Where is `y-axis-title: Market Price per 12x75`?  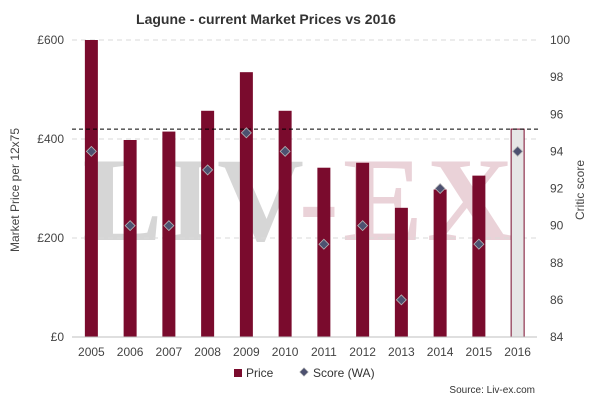 y-axis-title: Market Price per 12x75 is located at coordinates (15, 190).